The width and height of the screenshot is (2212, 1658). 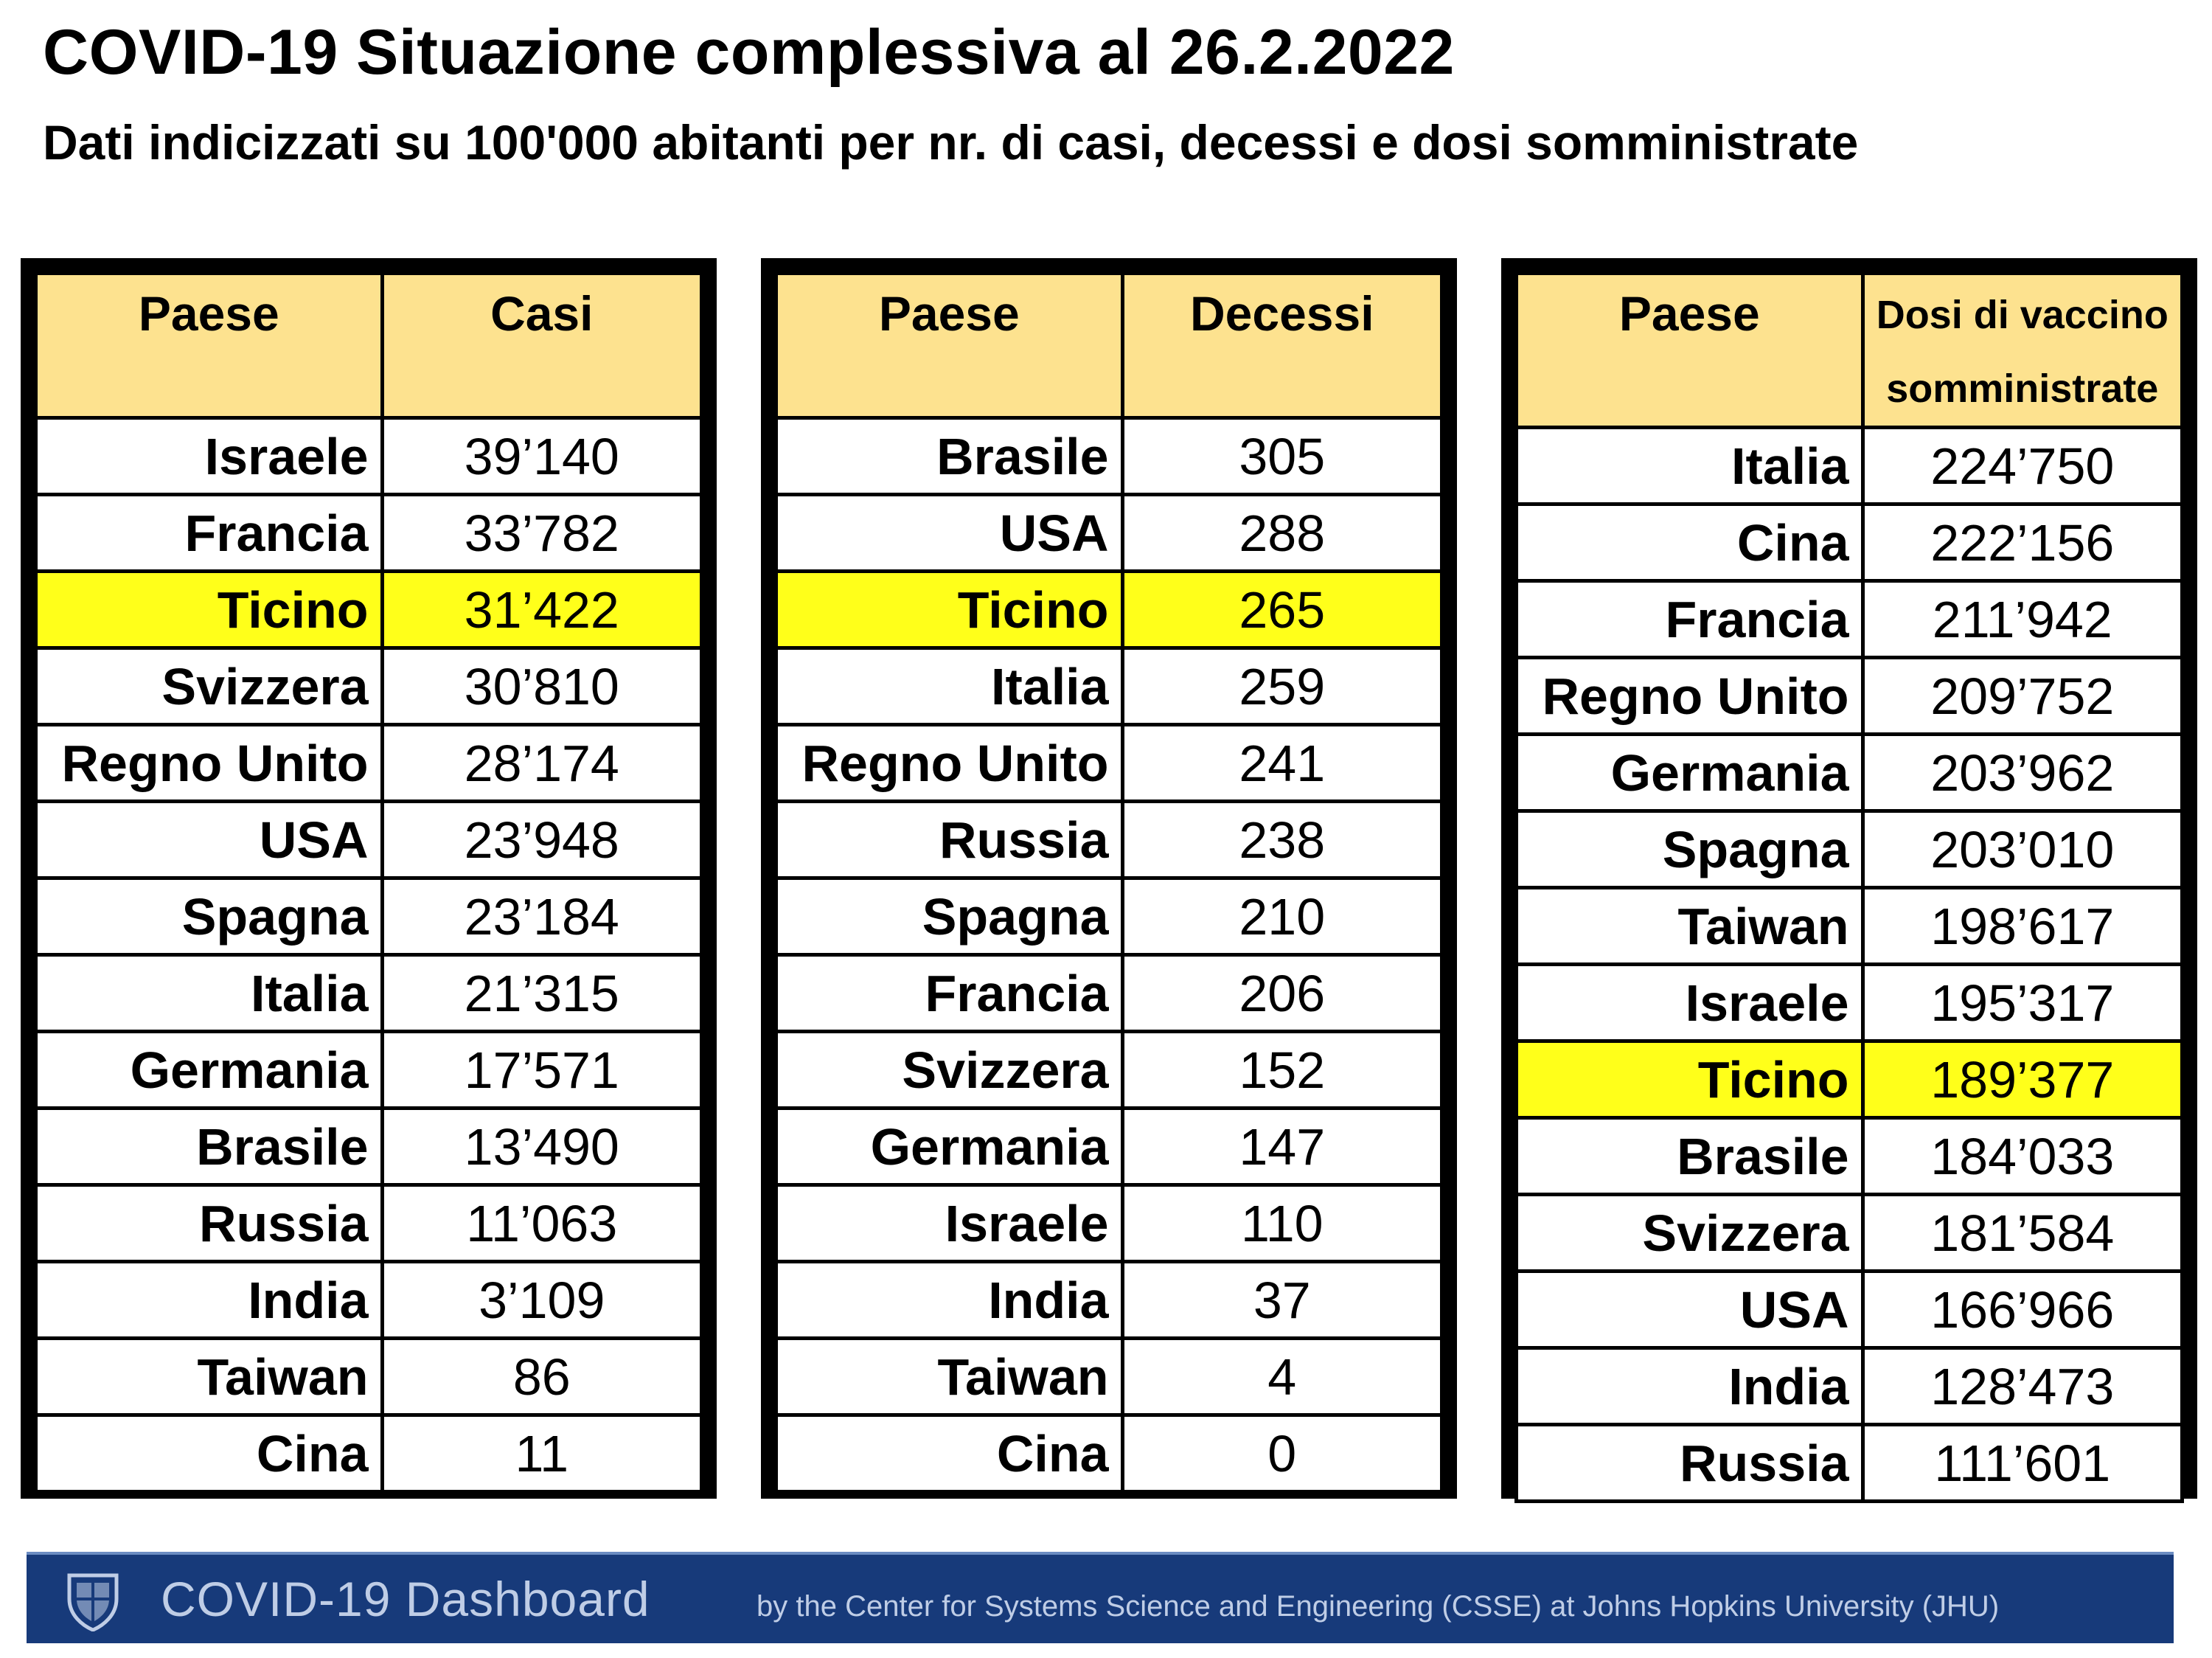 I want to click on table-row: Brasile 184’033, so click(x=1849, y=1156).